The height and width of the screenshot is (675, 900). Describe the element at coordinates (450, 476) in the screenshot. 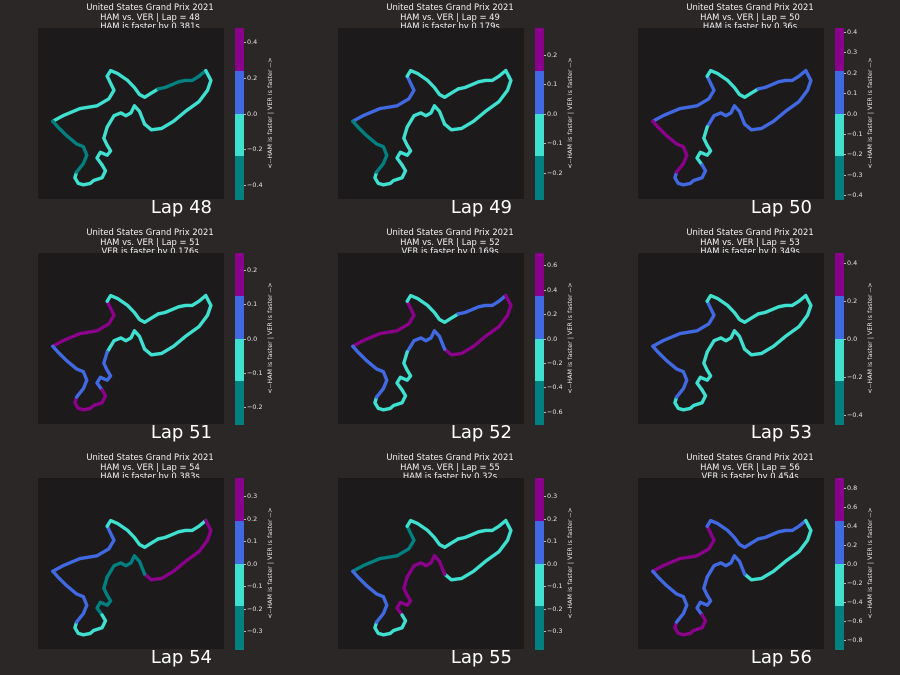

I see `panel-title-result: HAM is faster by 0.32s` at that location.